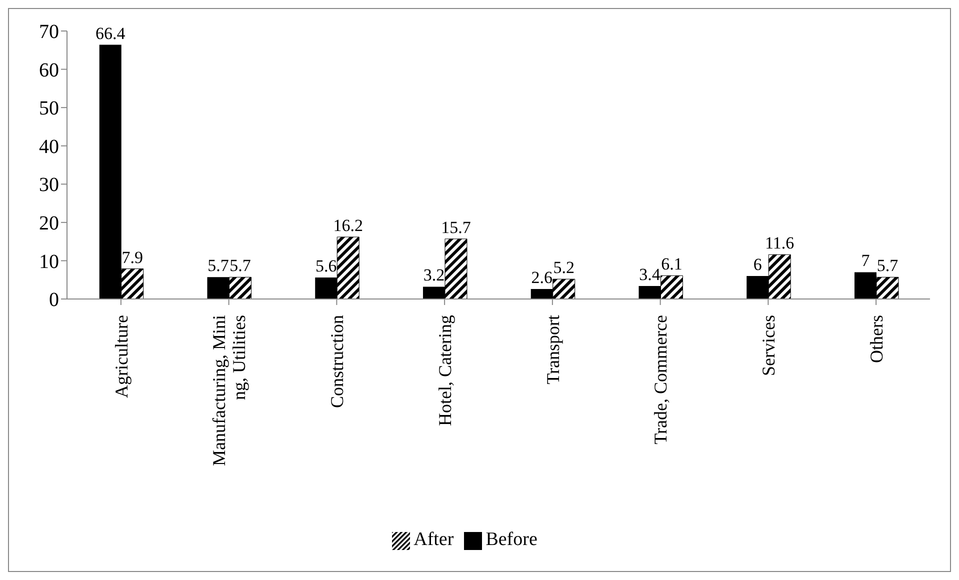 Image resolution: width=959 pixels, height=580 pixels. I want to click on data-label: 7.9, so click(132, 257).